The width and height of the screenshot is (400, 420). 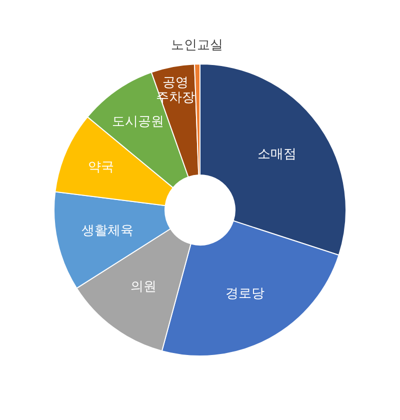 What do you see at coordinates (143, 287) in the screenshot?
I see `slice-label: 의원` at bounding box center [143, 287].